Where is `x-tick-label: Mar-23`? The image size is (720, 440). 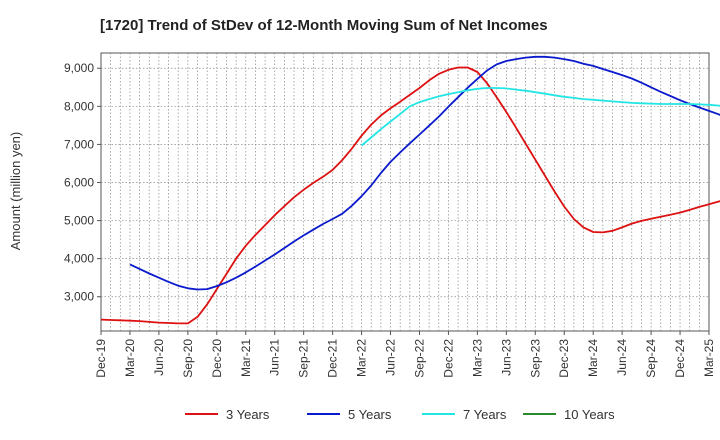 x-tick-label: Mar-23 is located at coordinates (477, 358).